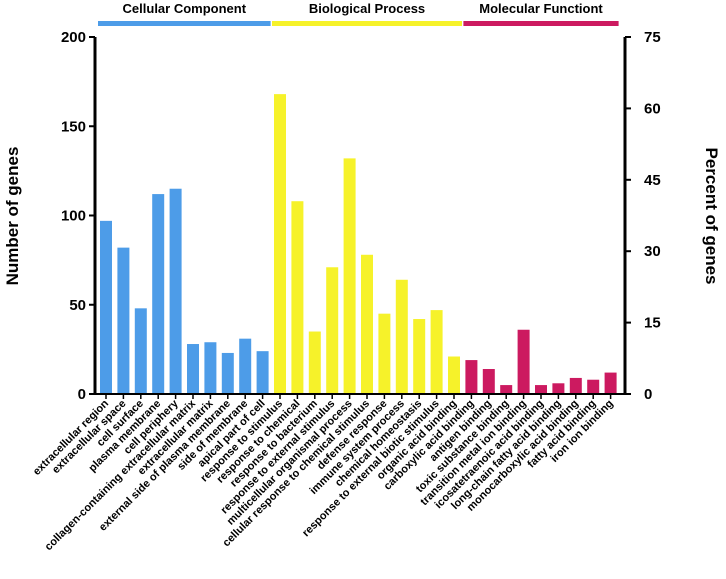  Describe the element at coordinates (77, 305) in the screenshot. I see `left-tick-label-1: 50` at that location.